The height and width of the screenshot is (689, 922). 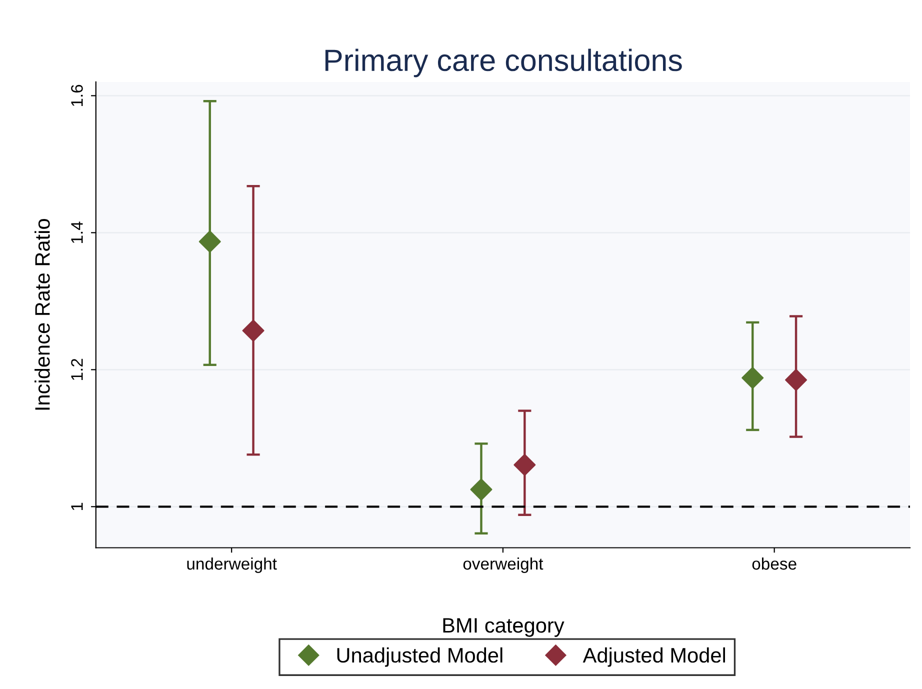 What do you see at coordinates (654, 657) in the screenshot?
I see `legend-label: Adjusted Model` at bounding box center [654, 657].